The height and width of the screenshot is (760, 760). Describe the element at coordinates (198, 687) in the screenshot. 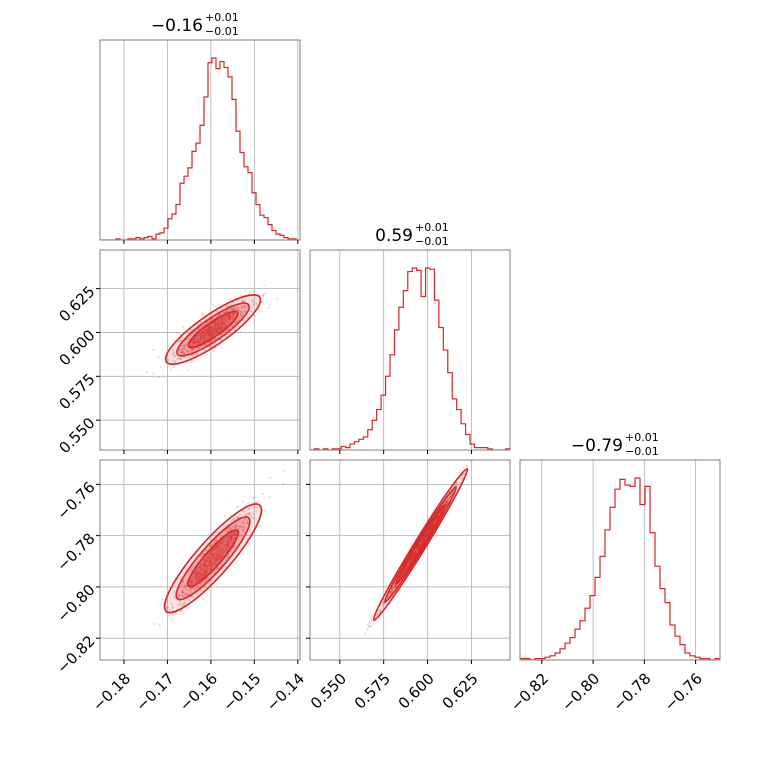

I see `x-ticks-col-1: −0.18−0.17−0.16−0.15−0.14` at that location.